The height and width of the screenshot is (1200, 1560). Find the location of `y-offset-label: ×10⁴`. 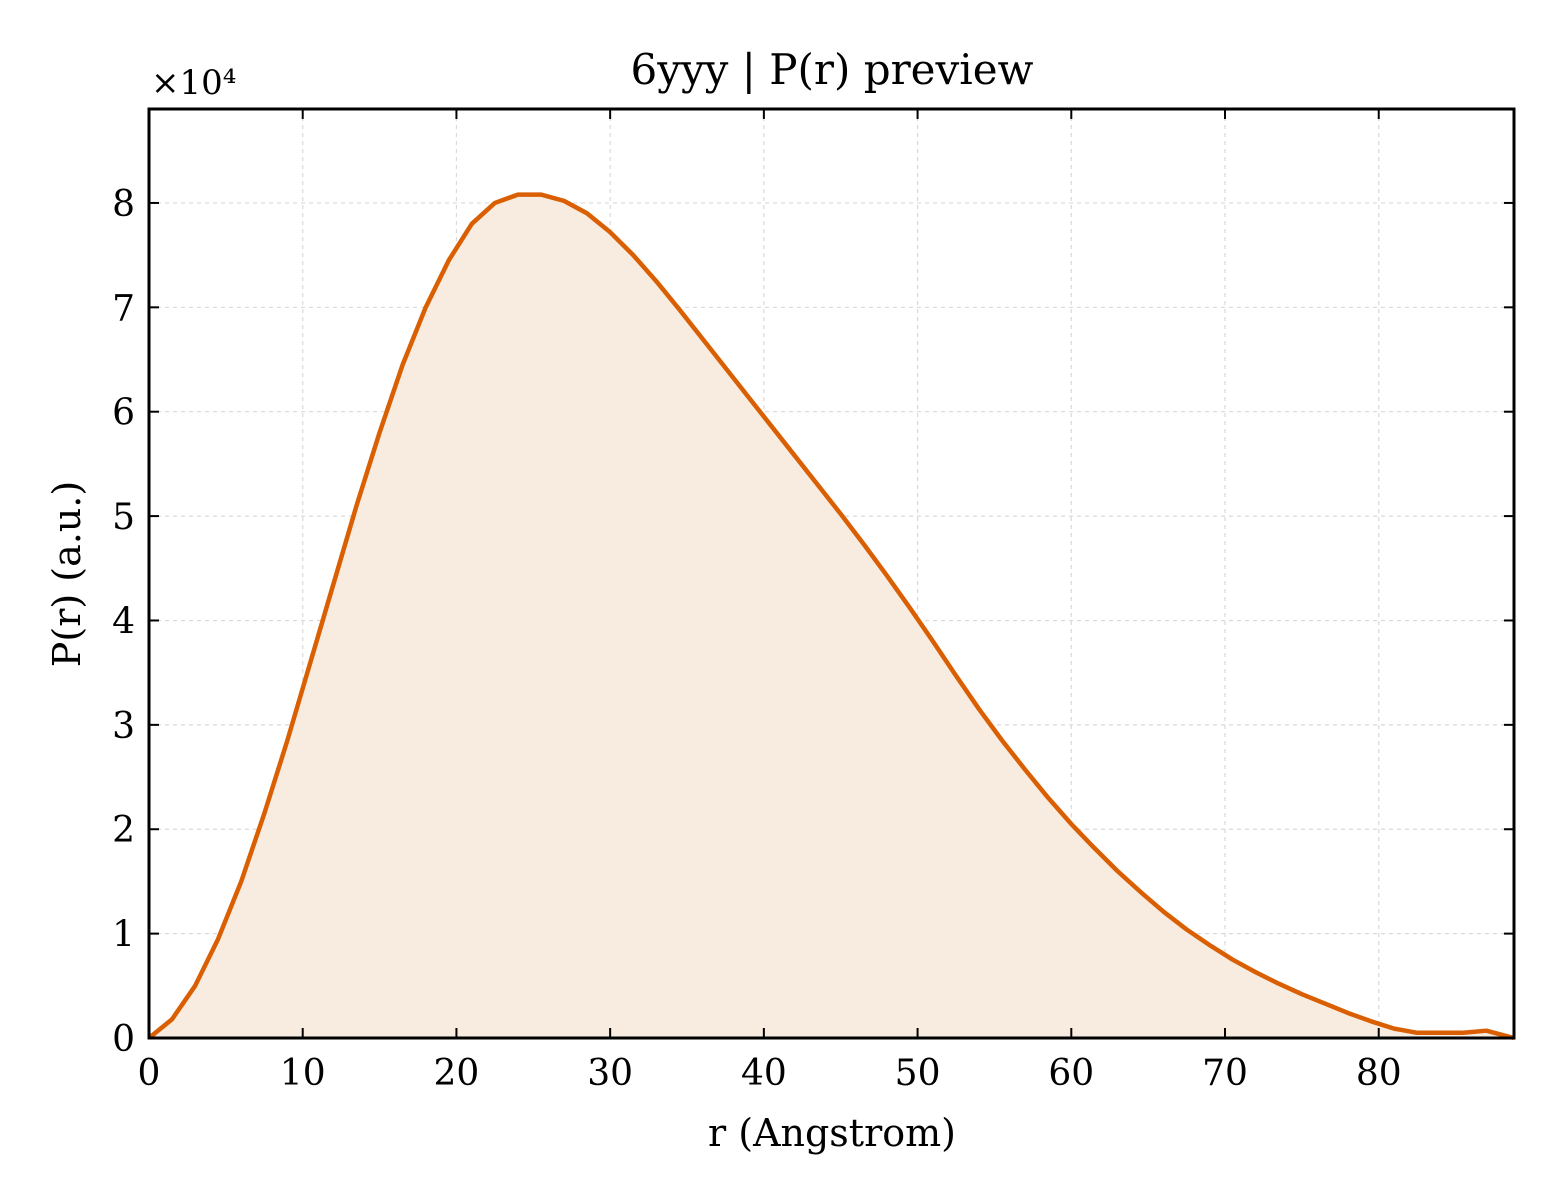

y-offset-label: ×10⁴ is located at coordinates (193, 83).